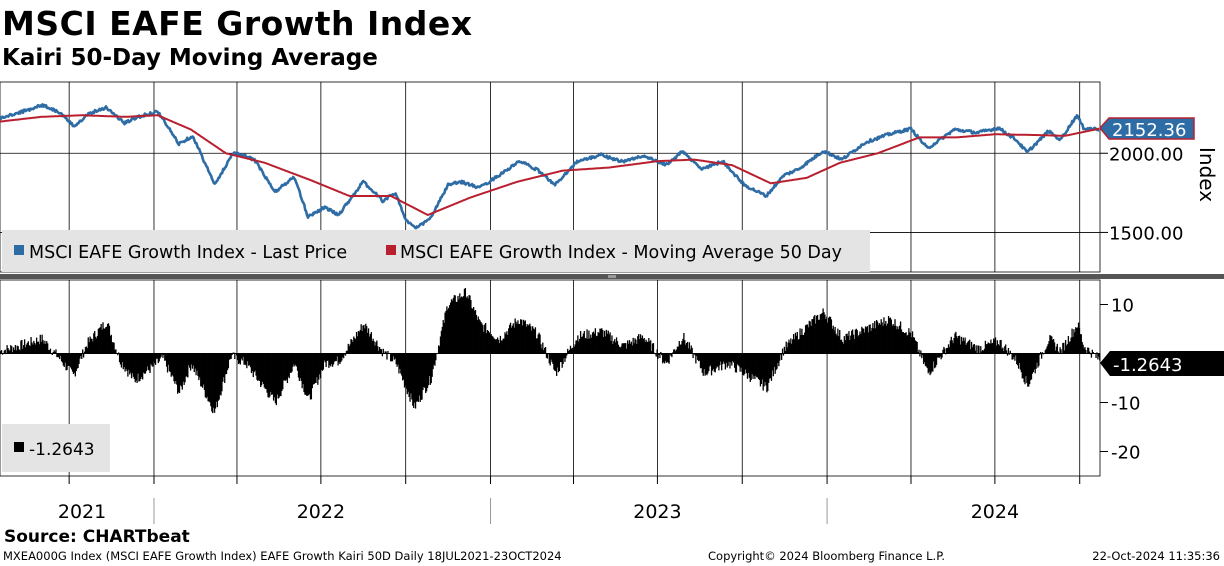 The width and height of the screenshot is (1224, 566). I want to click on footer-copyright: Copyright© 2024 Bloomberg Finance L.P., so click(826, 556).